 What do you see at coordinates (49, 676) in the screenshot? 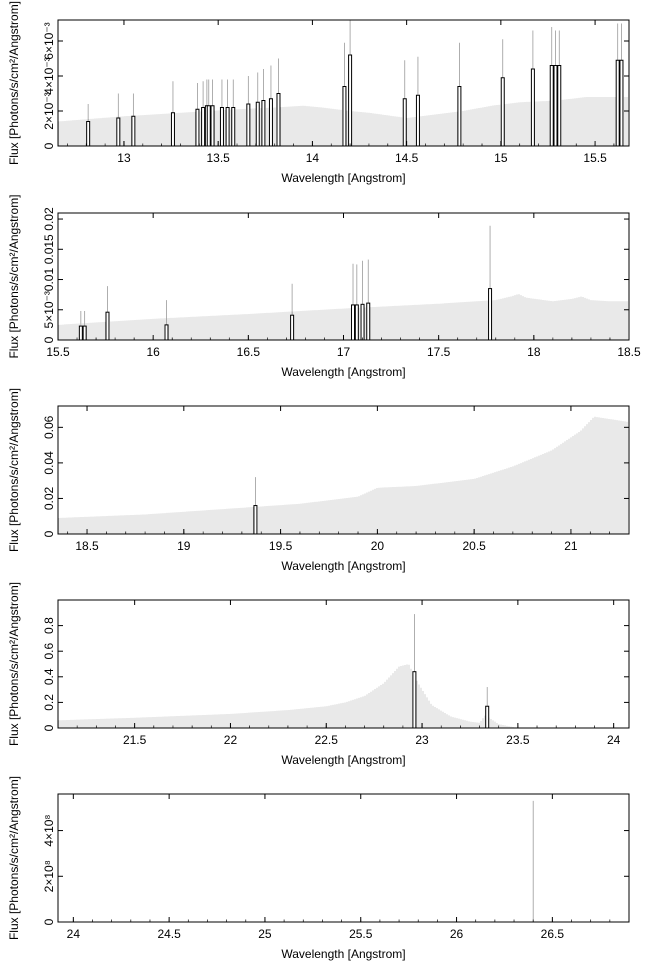
I see `y-tick-label: 0.4` at bounding box center [49, 676].